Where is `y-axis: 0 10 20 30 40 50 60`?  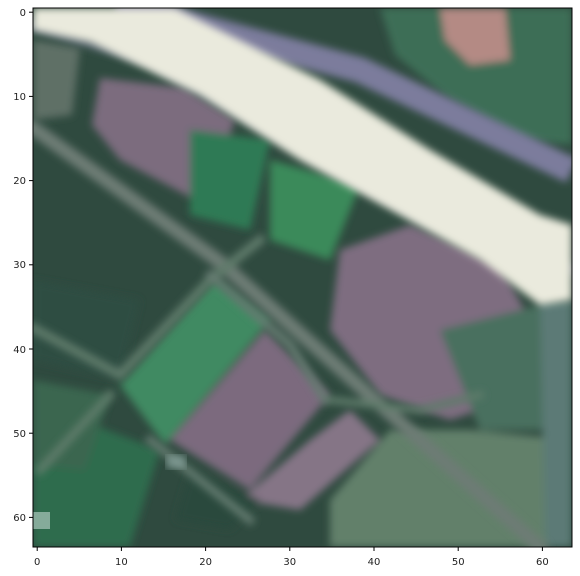
y-axis: 0 10 20 30 40 50 60 is located at coordinates (23, 266).